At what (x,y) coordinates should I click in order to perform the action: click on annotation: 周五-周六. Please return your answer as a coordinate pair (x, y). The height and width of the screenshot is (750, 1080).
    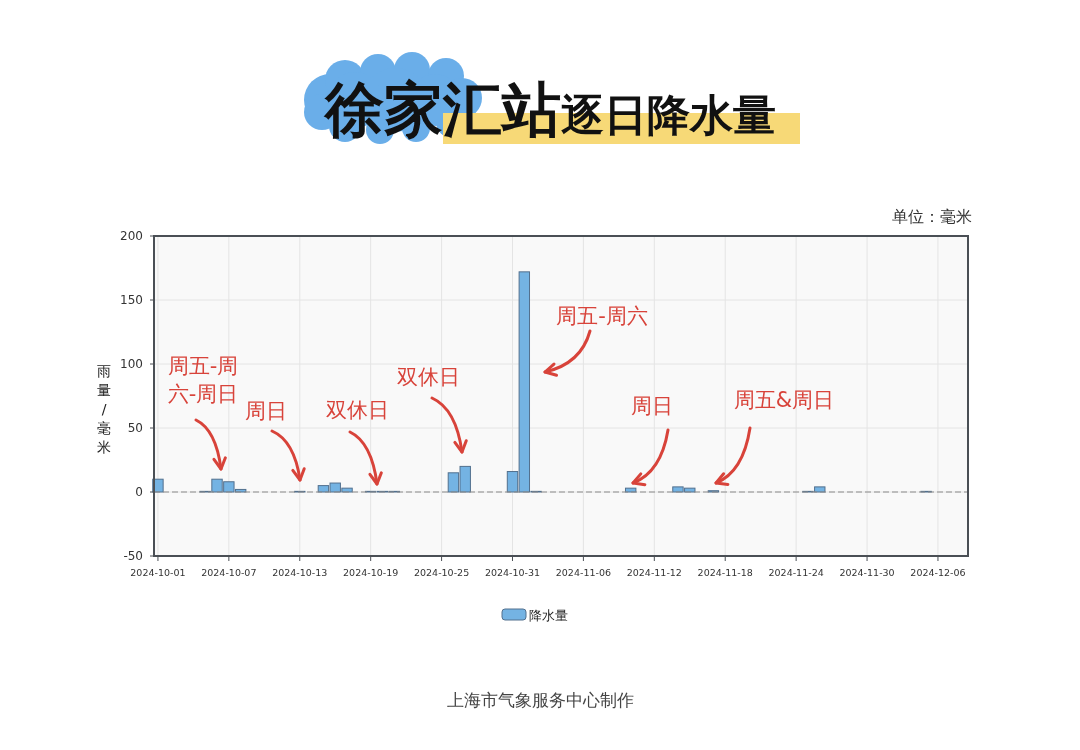
    Looking at the image, I should click on (602, 316).